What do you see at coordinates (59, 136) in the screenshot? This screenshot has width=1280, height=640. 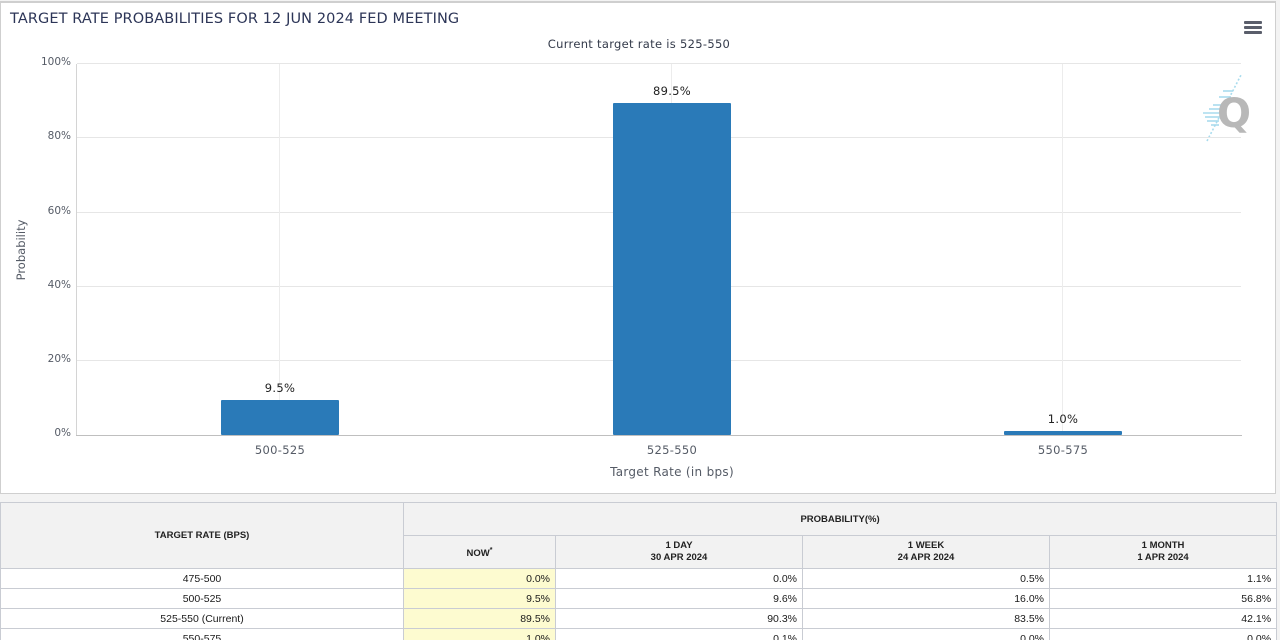 I see `y-tick: 80%` at bounding box center [59, 136].